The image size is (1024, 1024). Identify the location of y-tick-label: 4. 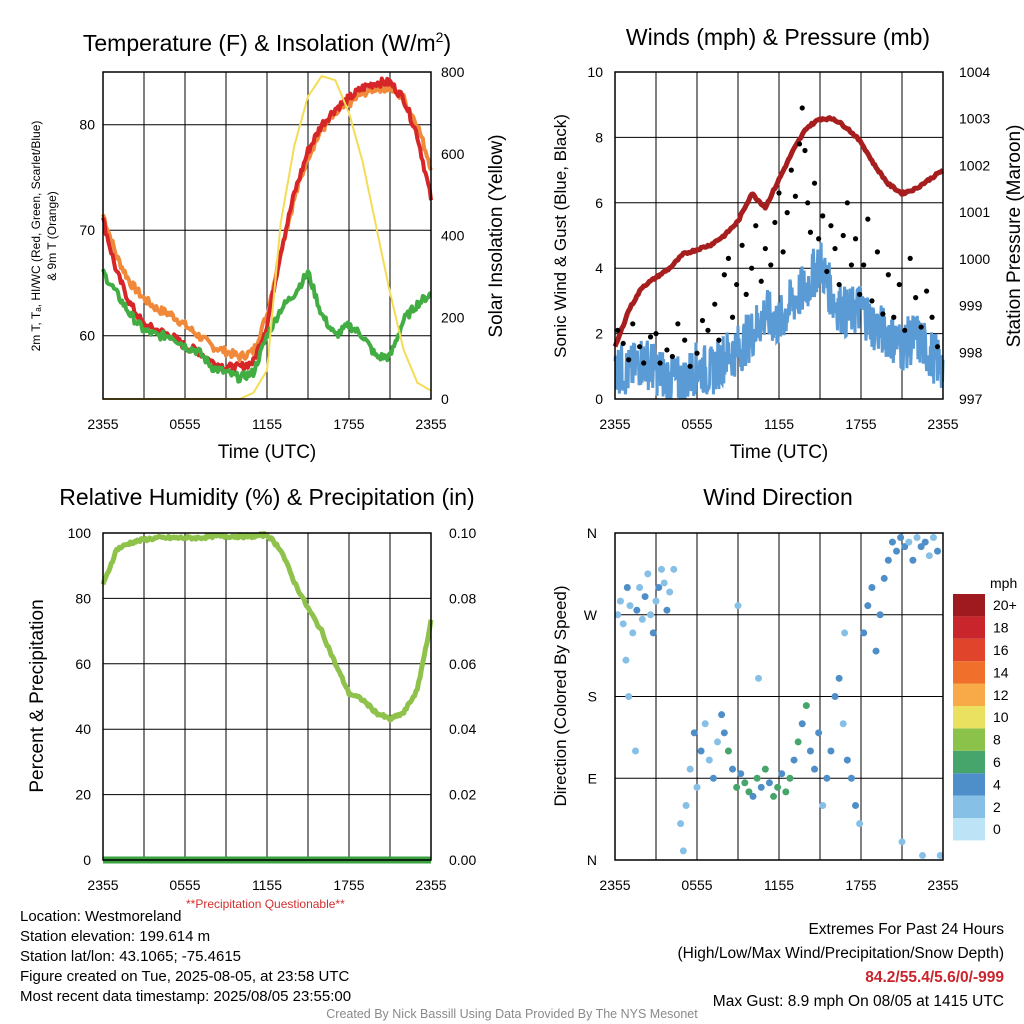
(599, 268).